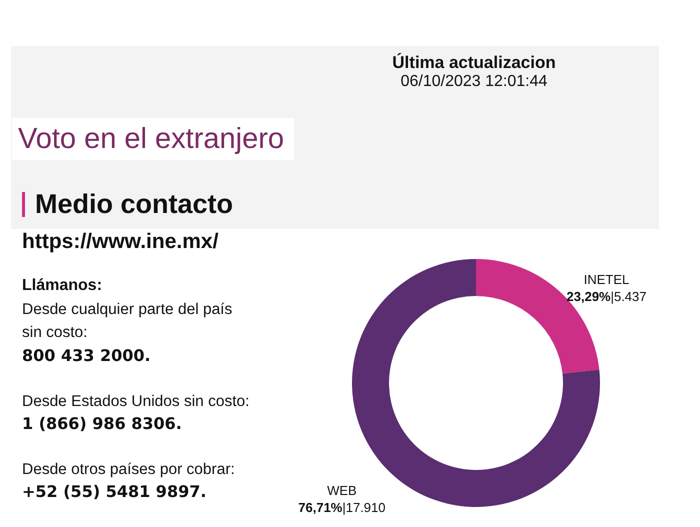 Image resolution: width=700 pixels, height=527 pixels. I want to click on text: +52 (55) 5481 9897., so click(114, 492).